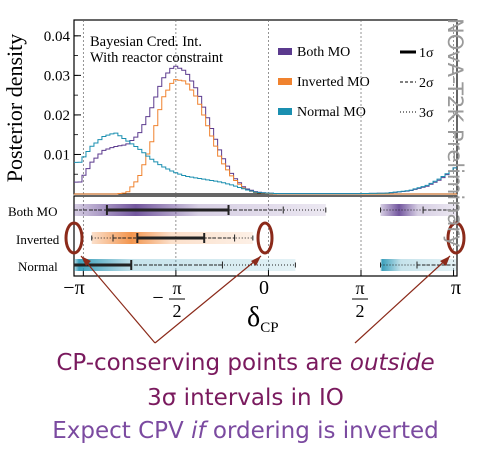 The image size is (491, 453). I want to click on x-axis-label: δCP, so click(263, 319).